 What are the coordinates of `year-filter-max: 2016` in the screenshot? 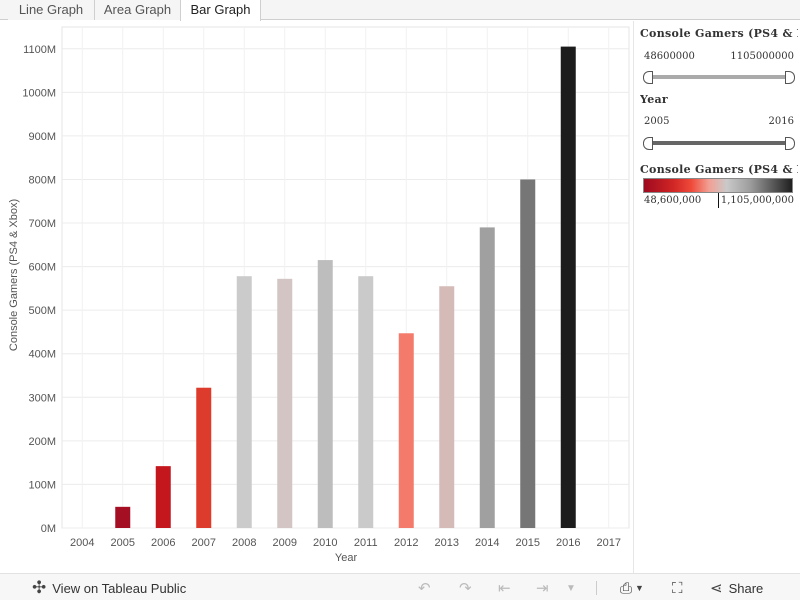 It's located at (781, 121).